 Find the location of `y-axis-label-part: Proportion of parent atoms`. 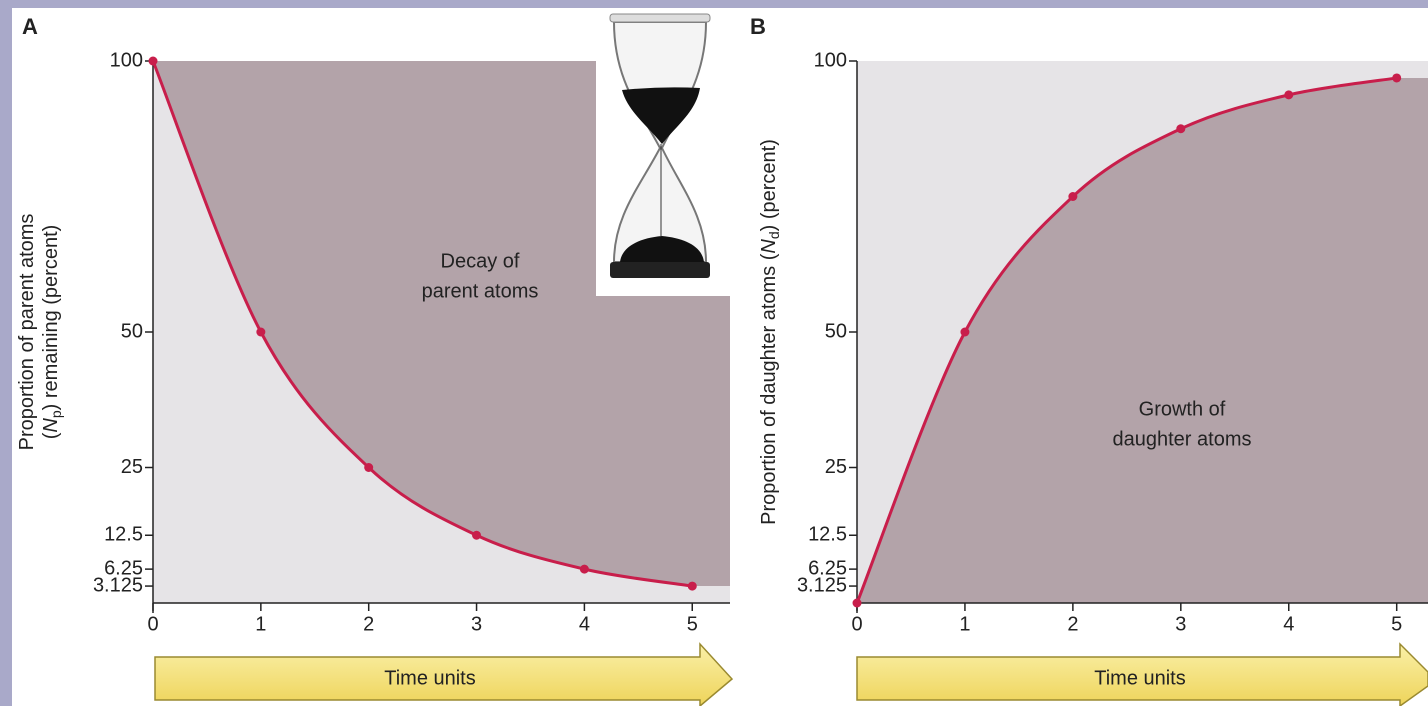

y-axis-label-part: Proportion of parent atoms is located at coordinates (27, 332).